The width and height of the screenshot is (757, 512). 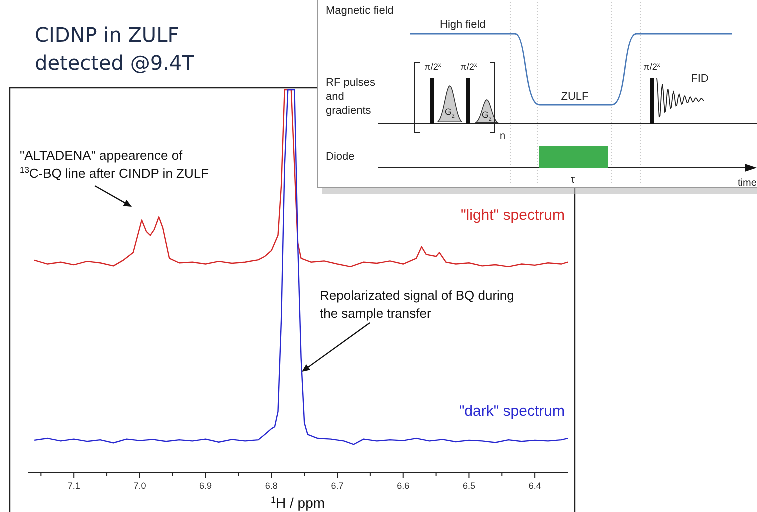 What do you see at coordinates (351, 97) in the screenshot?
I see `annotation: RF pulses and gradients` at bounding box center [351, 97].